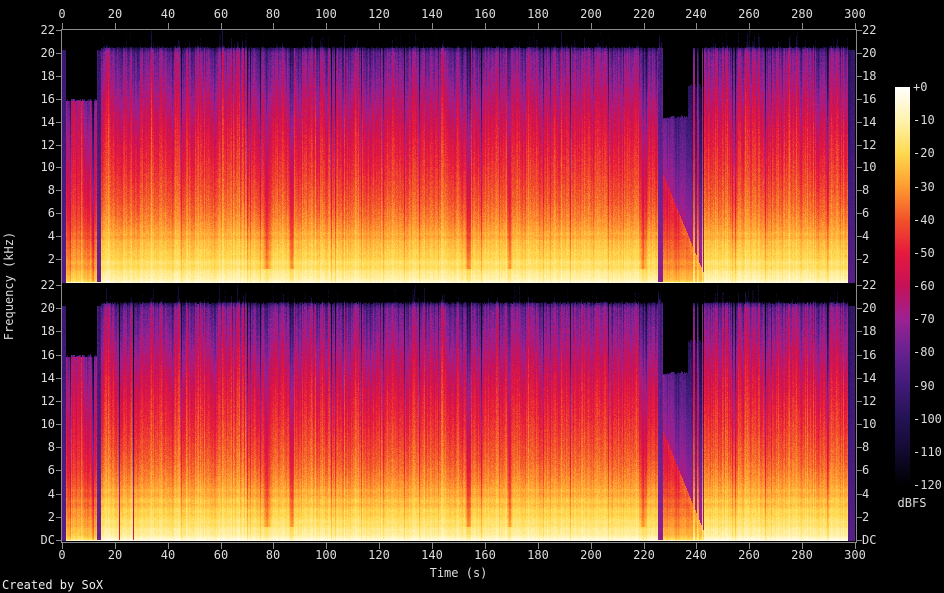 This screenshot has height=593, width=944. Describe the element at coordinates (924, 187) in the screenshot. I see `db-tick-label: -30` at that location.